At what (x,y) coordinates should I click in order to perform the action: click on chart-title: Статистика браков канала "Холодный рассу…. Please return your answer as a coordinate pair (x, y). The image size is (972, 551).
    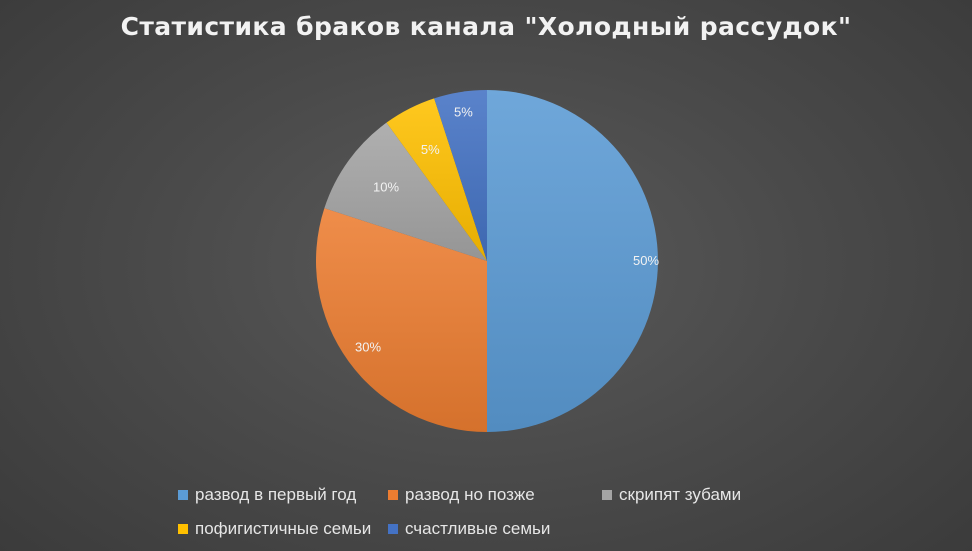
    Looking at the image, I should click on (486, 26).